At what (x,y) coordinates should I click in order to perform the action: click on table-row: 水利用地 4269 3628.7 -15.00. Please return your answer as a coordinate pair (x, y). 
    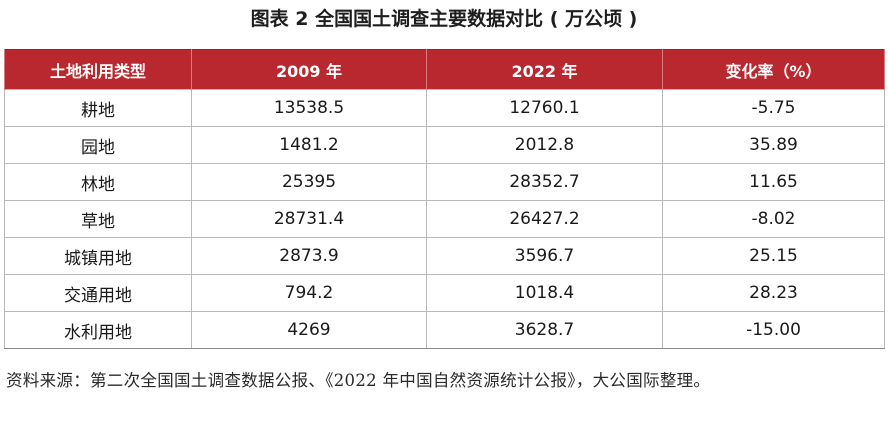
    Looking at the image, I should click on (444, 330).